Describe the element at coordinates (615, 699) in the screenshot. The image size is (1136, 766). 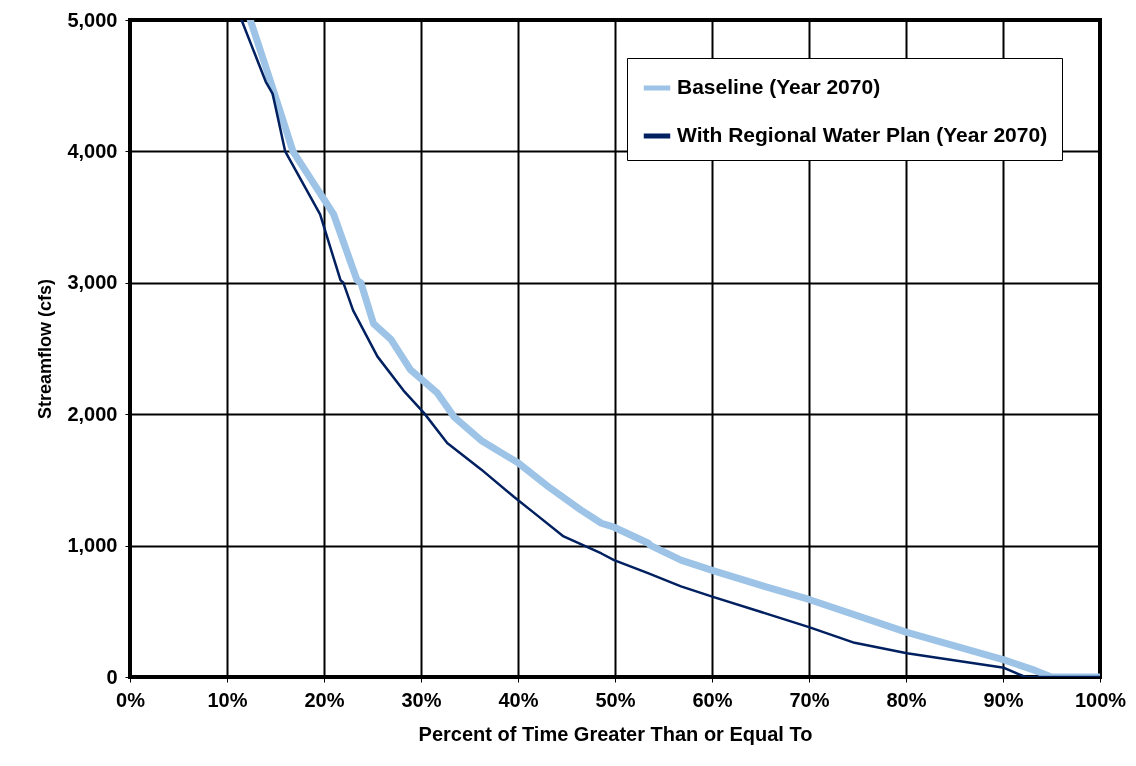
I see `x-tick-label: 50%` at that location.